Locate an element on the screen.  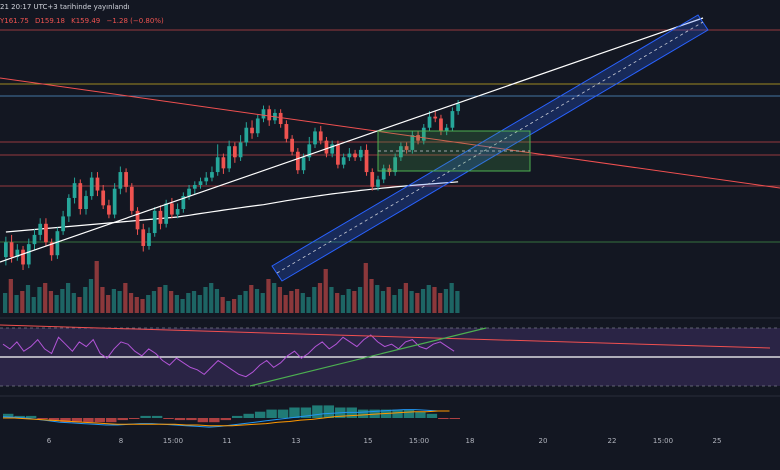
time-axis: 6 8 15:00 11 13 15 15:00 18 20 22 15:00 25 is located at coordinates (390, 443).